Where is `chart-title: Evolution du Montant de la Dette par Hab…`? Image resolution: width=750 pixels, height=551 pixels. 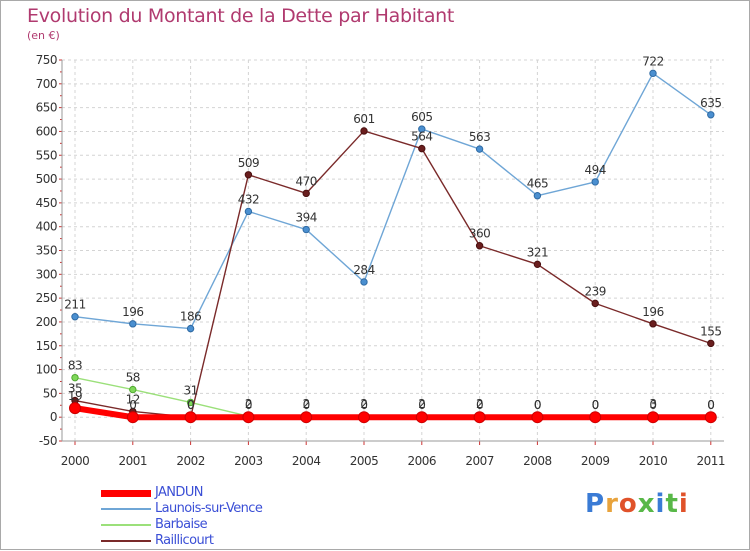 chart-title: Evolution du Montant de la Dette par Hab… is located at coordinates (241, 16).